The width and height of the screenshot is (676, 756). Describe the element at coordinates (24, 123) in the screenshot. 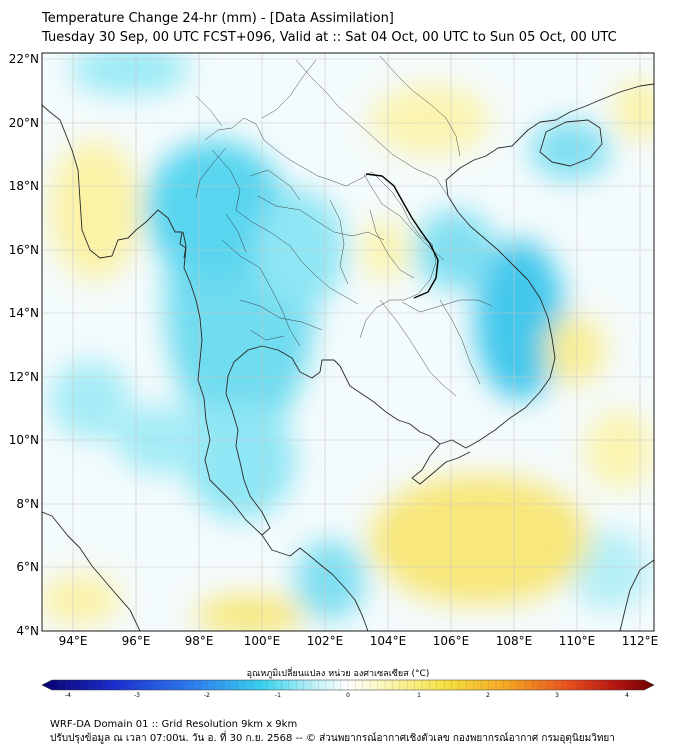

I see `lat-label: 20°N` at that location.